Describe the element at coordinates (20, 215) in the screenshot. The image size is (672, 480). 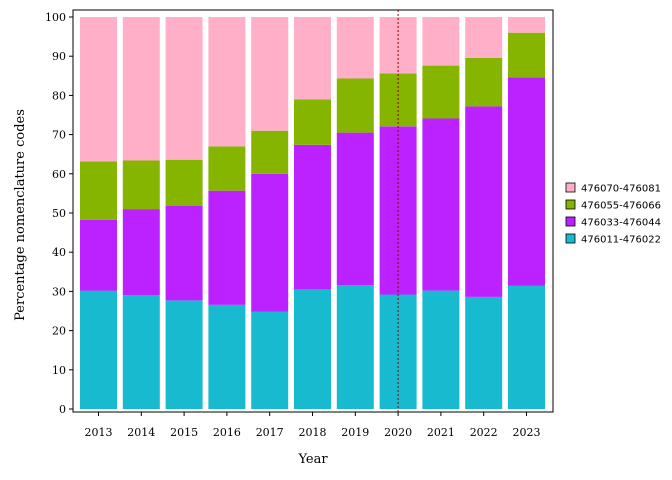
I see `y-axis-title: Percentage nomenclature codes` at that location.